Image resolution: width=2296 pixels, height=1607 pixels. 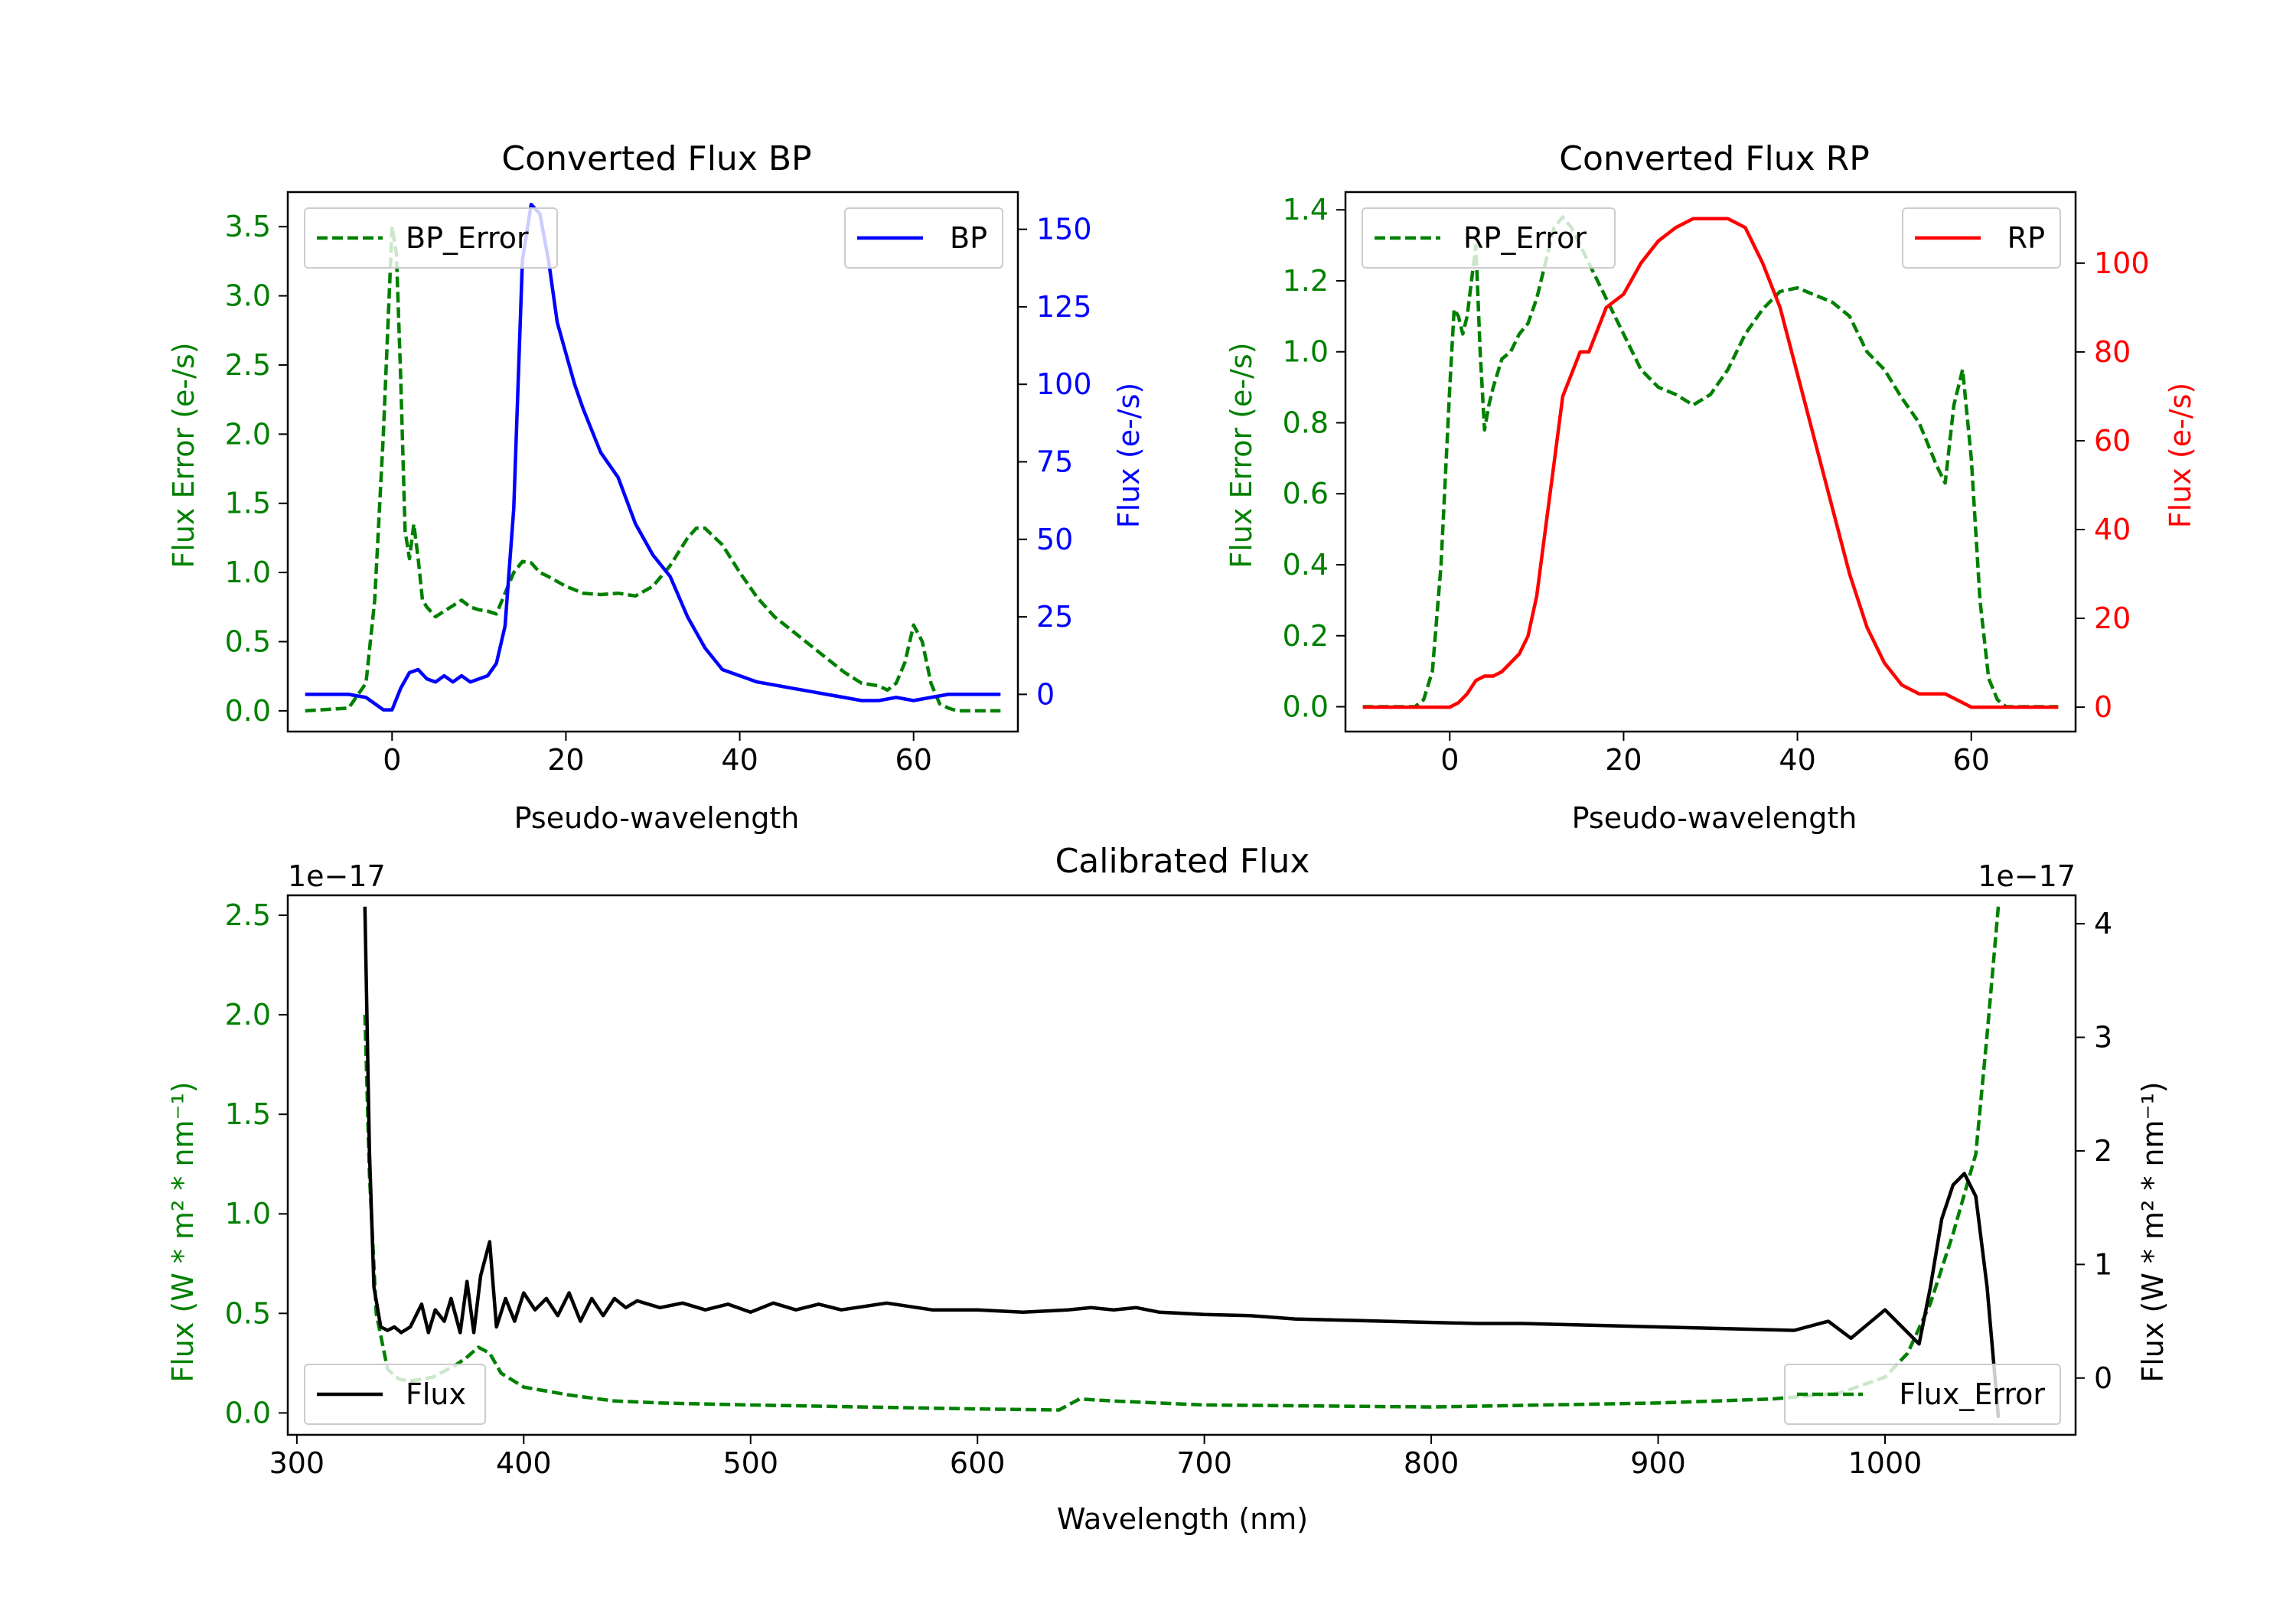 What do you see at coordinates (1525, 238) in the screenshot?
I see `legend-label: RP_Error` at bounding box center [1525, 238].